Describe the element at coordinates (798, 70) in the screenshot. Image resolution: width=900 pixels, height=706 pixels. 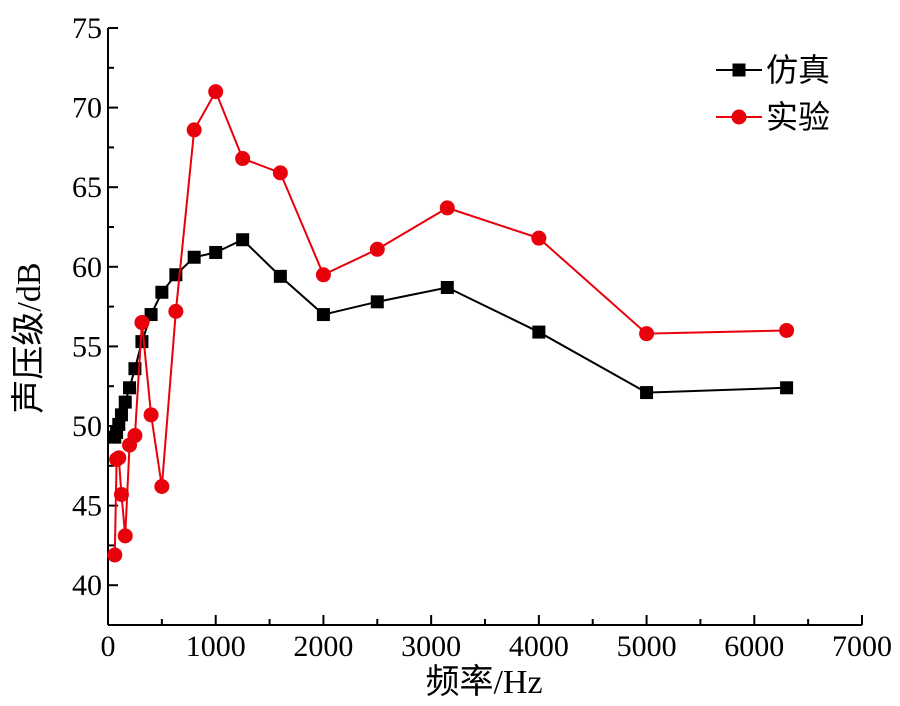
I see `legend-label: 仿真` at that location.